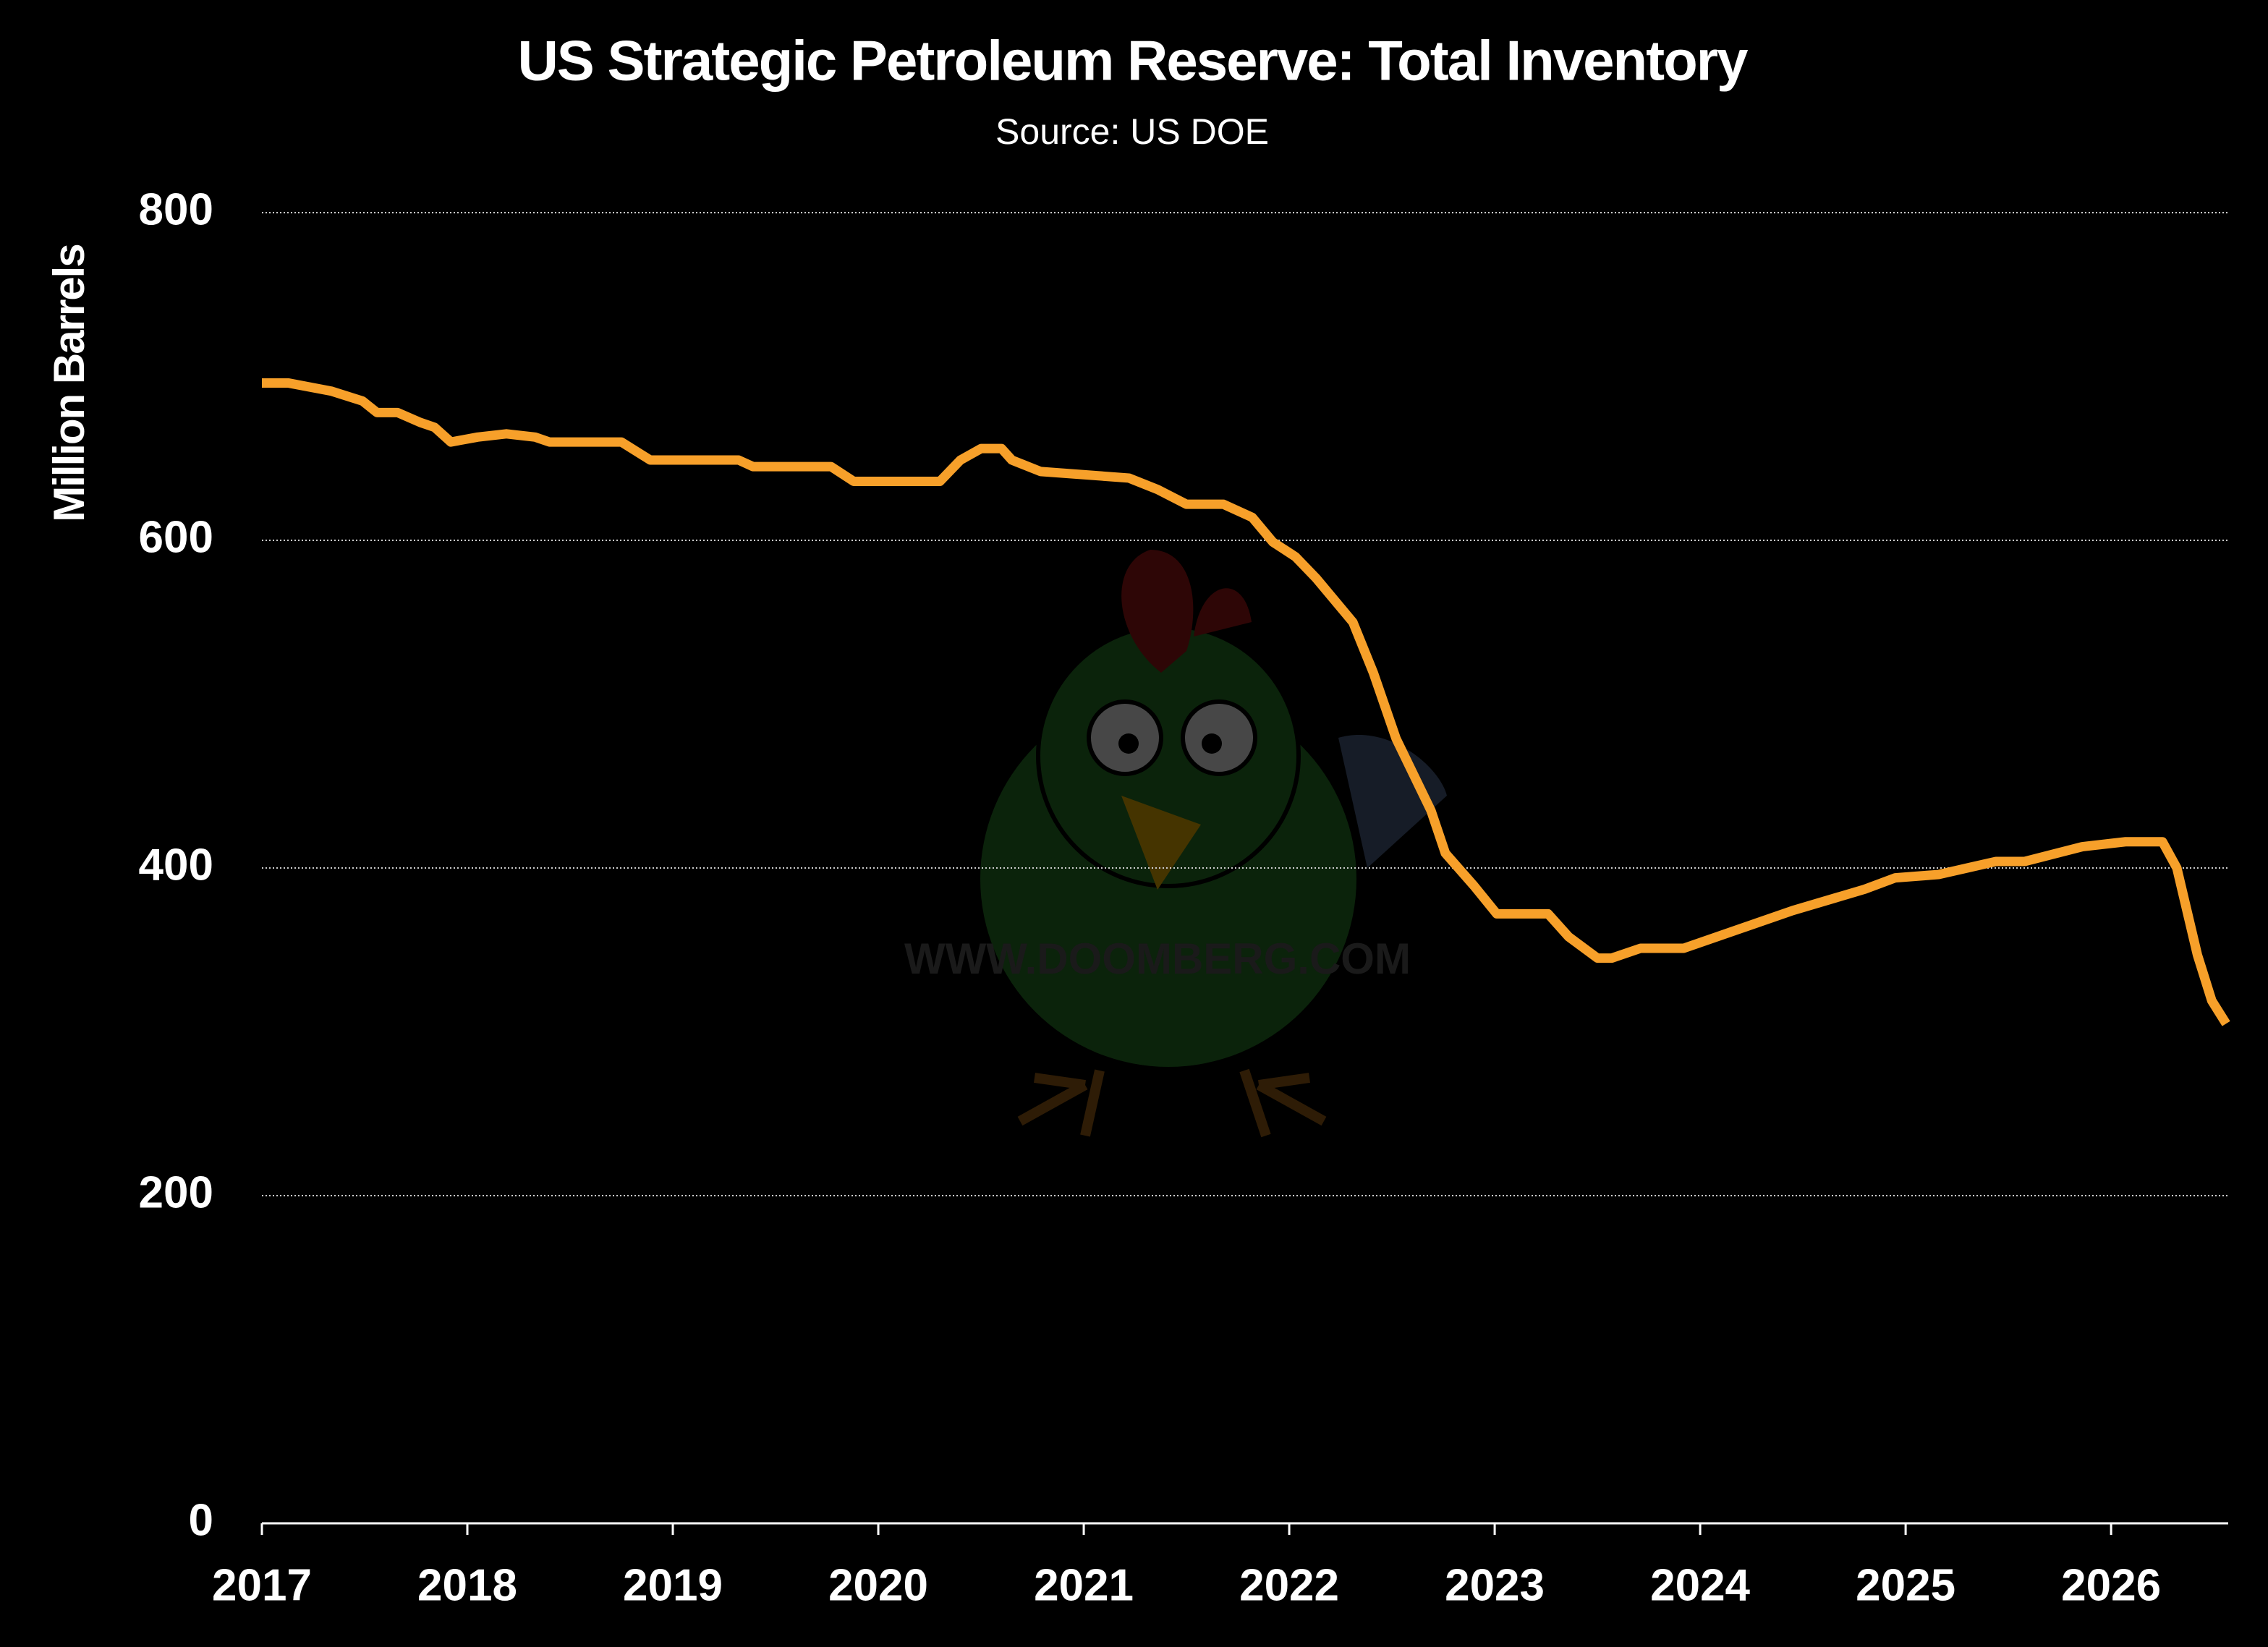 This screenshot has width=2268, height=1647. I want to click on x-tick-label: 2017, so click(262, 1585).